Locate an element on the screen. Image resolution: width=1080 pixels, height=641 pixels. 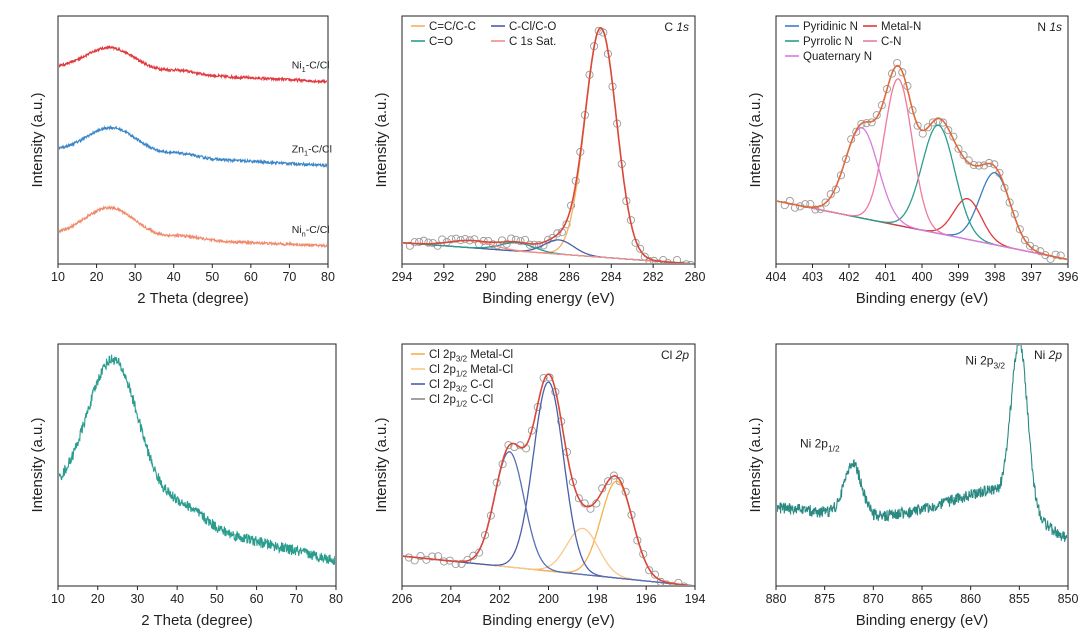
x-tick-label: 403 is located at coordinates (812, 277).